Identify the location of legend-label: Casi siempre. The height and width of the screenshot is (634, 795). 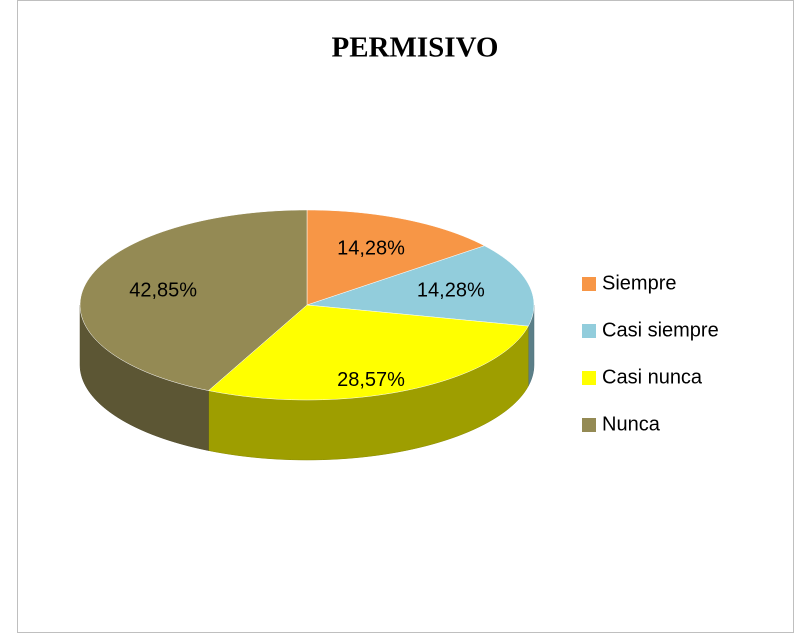
(660, 330).